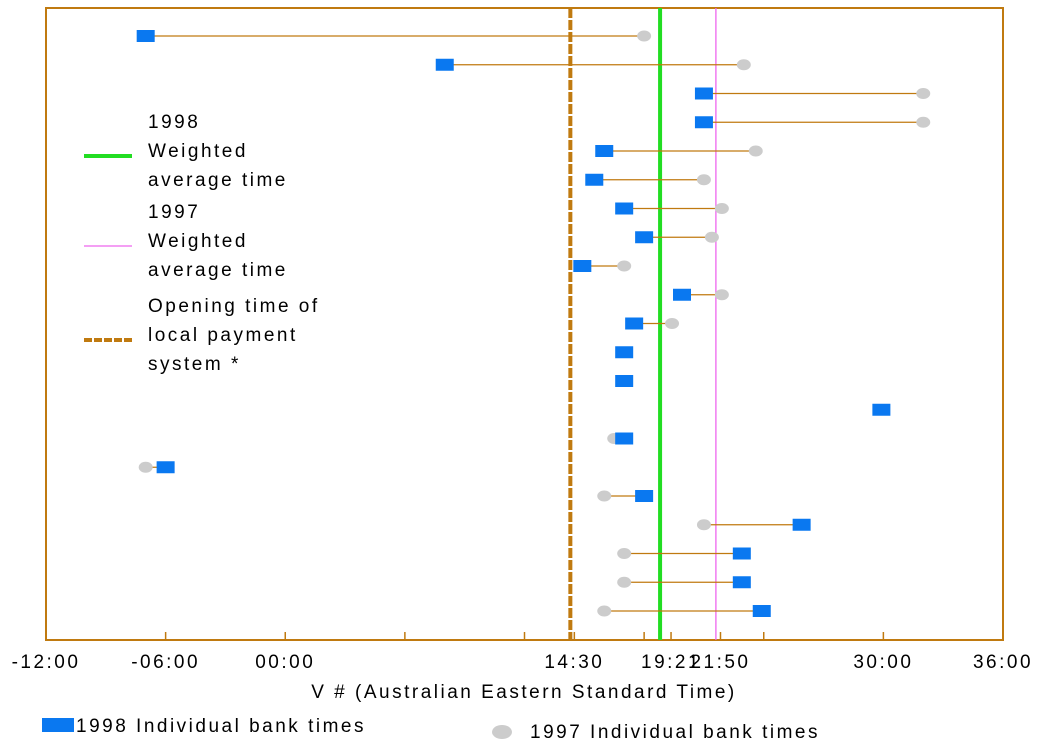 Image resolution: width=1042 pixels, height=742 pixels. I want to click on x-axis-title: V # (Australian Eastern Standard Time), so click(524, 692).